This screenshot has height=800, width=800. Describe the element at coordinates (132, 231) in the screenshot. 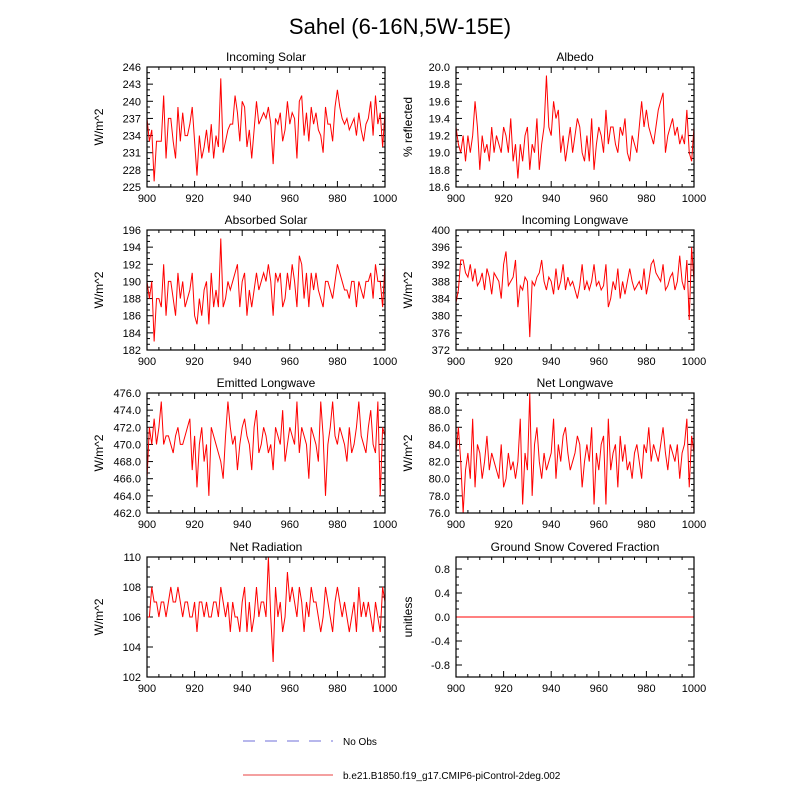

I see `y-tick-label: 196` at that location.